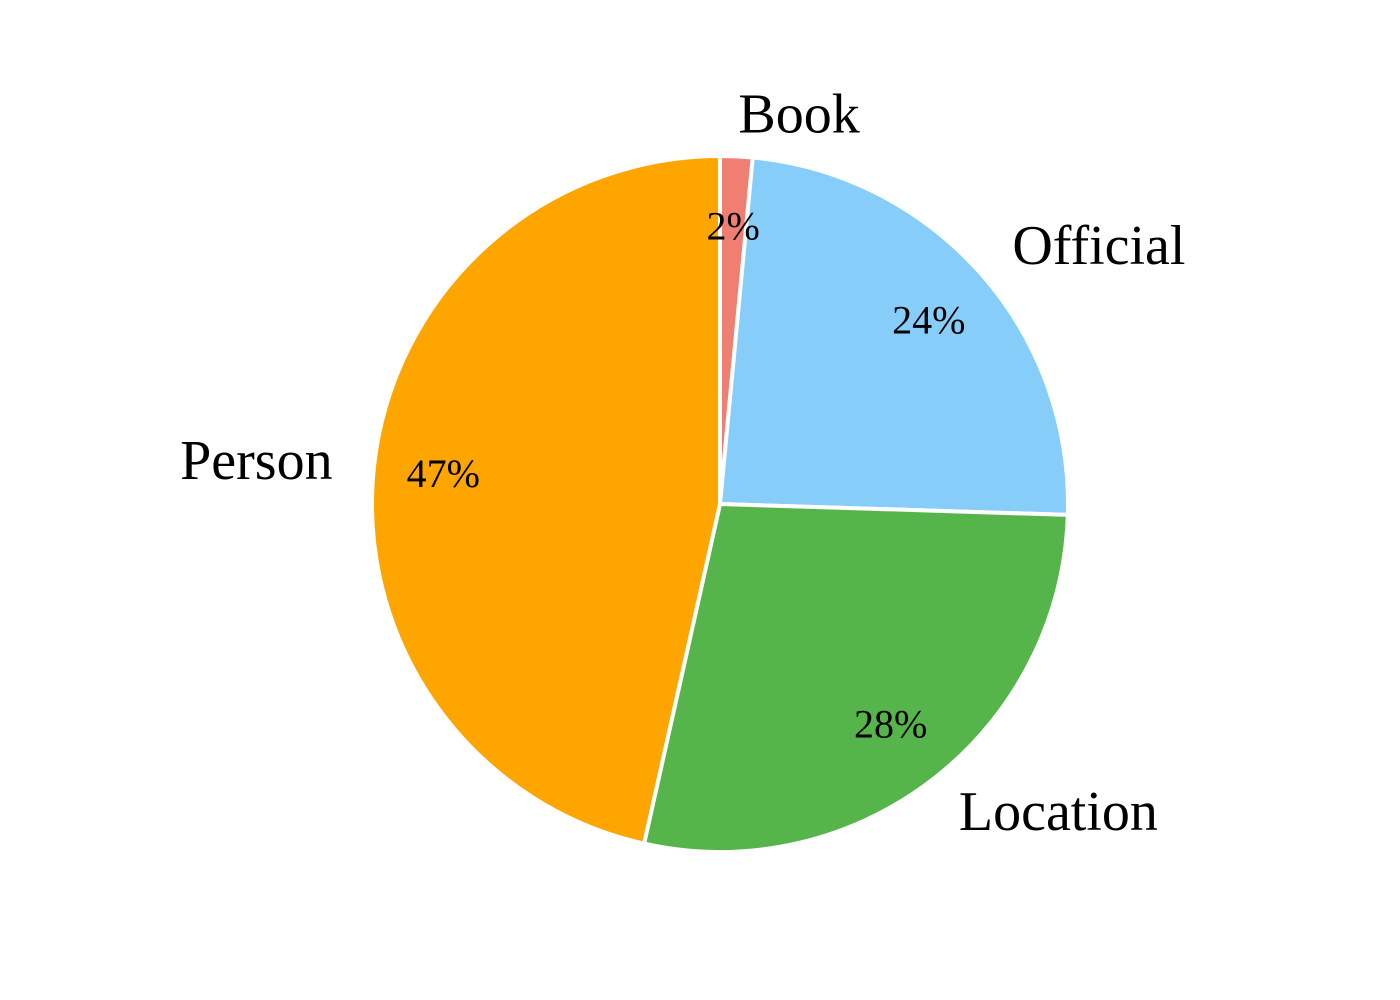  Describe the element at coordinates (1058, 812) in the screenshot. I see `category-label-location: Location` at that location.